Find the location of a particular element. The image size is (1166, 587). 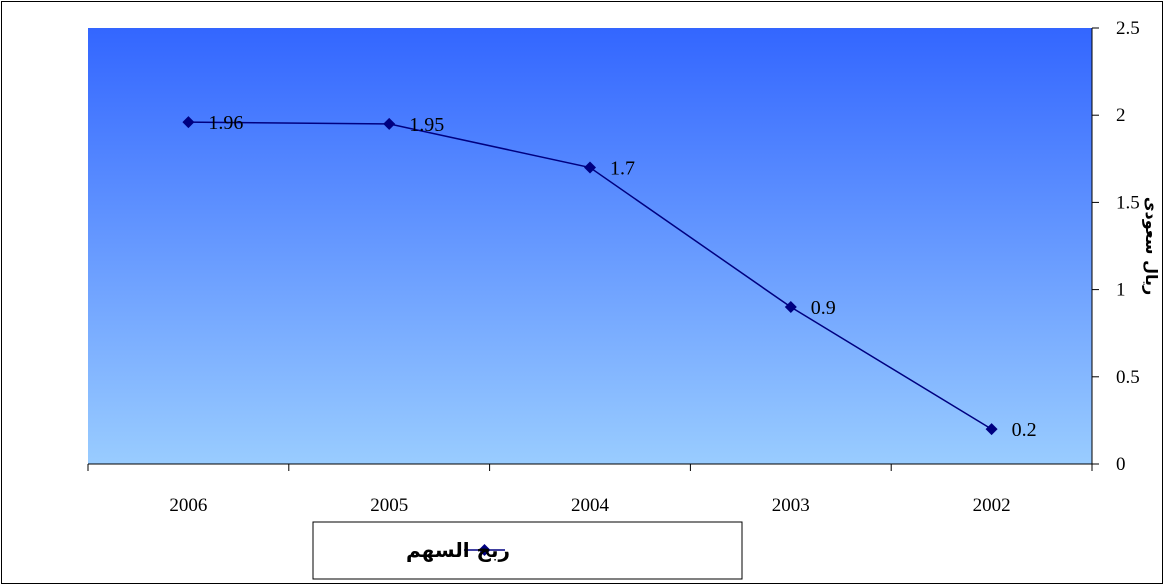

legend-label: ربح السهم is located at coordinates (458, 550).